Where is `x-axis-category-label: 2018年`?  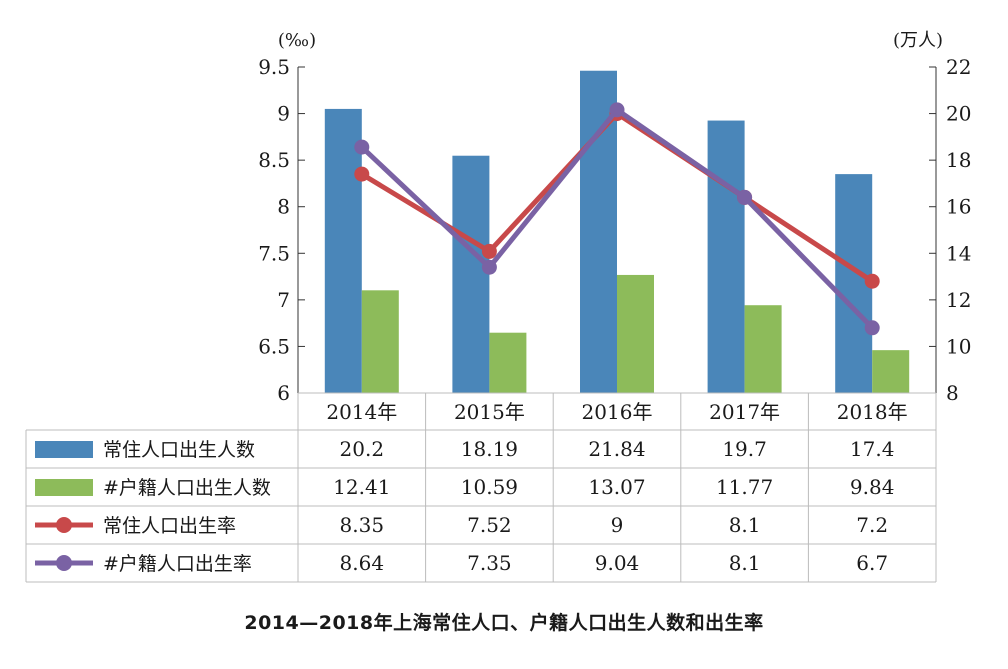
x-axis-category-label: 2018年 is located at coordinates (872, 412).